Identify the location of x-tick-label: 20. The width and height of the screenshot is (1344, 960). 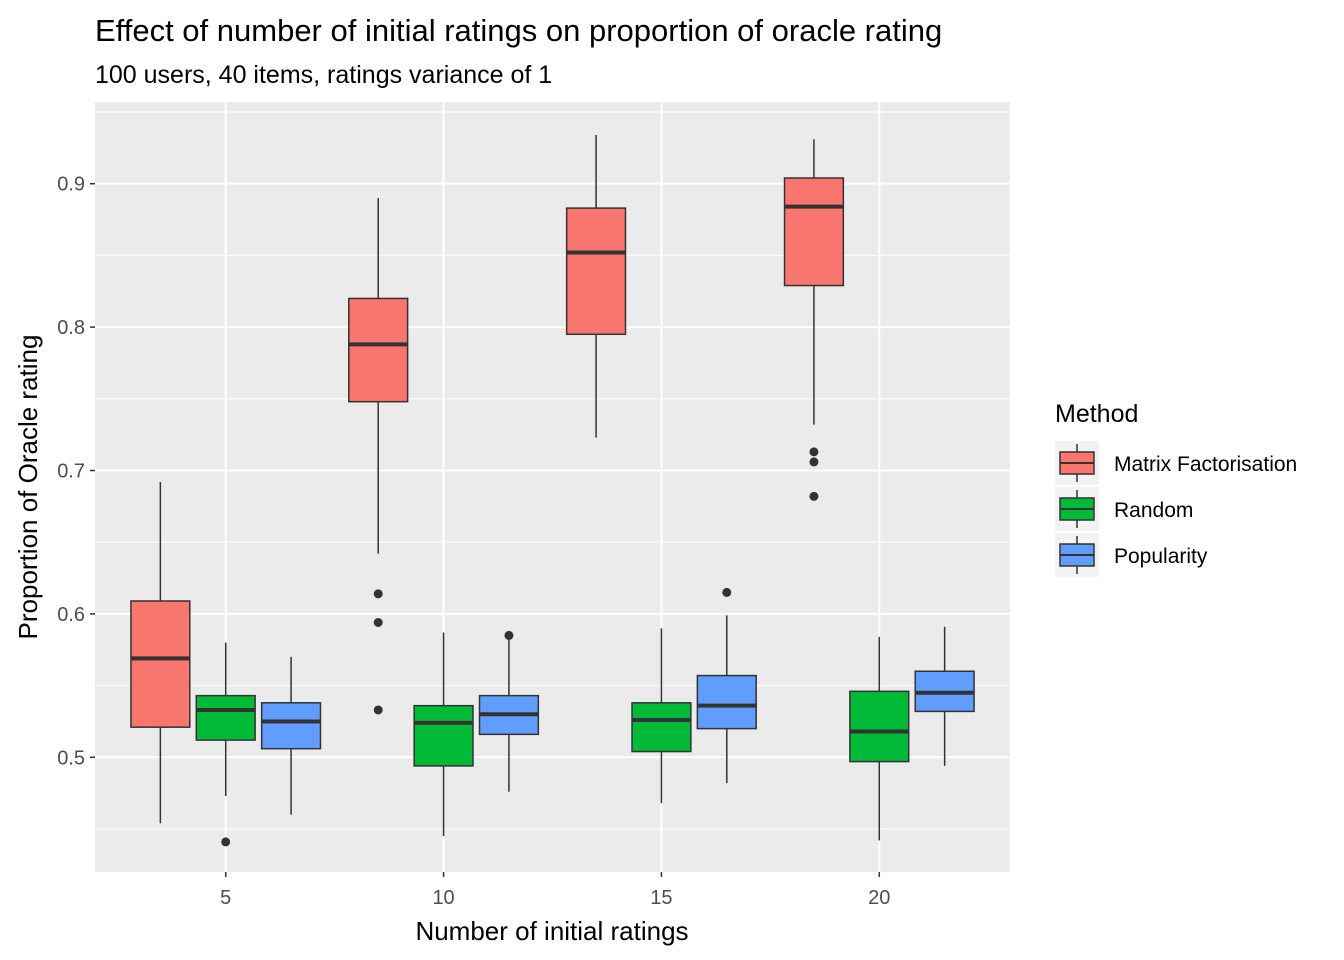
(879, 898).